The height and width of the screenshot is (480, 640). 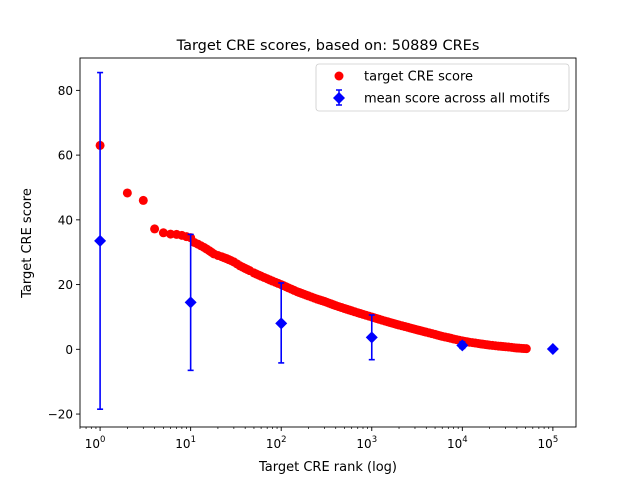 What do you see at coordinates (65, 91) in the screenshot?
I see `y-tick-label: 80` at bounding box center [65, 91].